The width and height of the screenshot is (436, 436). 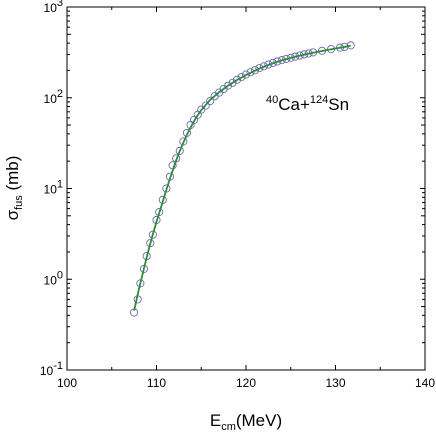 I want to click on y-tick-label: 10⁰, so click(x=53, y=278).